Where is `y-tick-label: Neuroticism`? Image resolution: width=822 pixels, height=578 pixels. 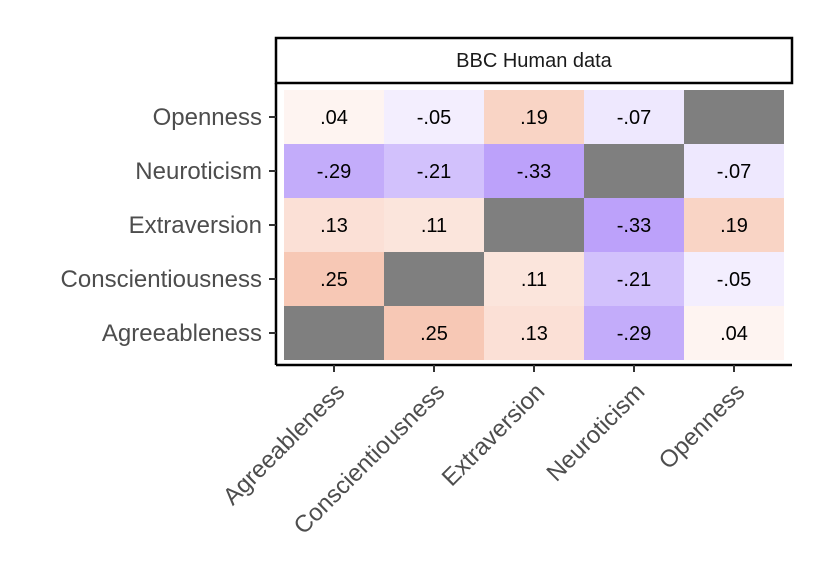
y-tick-label: Neuroticism is located at coordinates (198, 171).